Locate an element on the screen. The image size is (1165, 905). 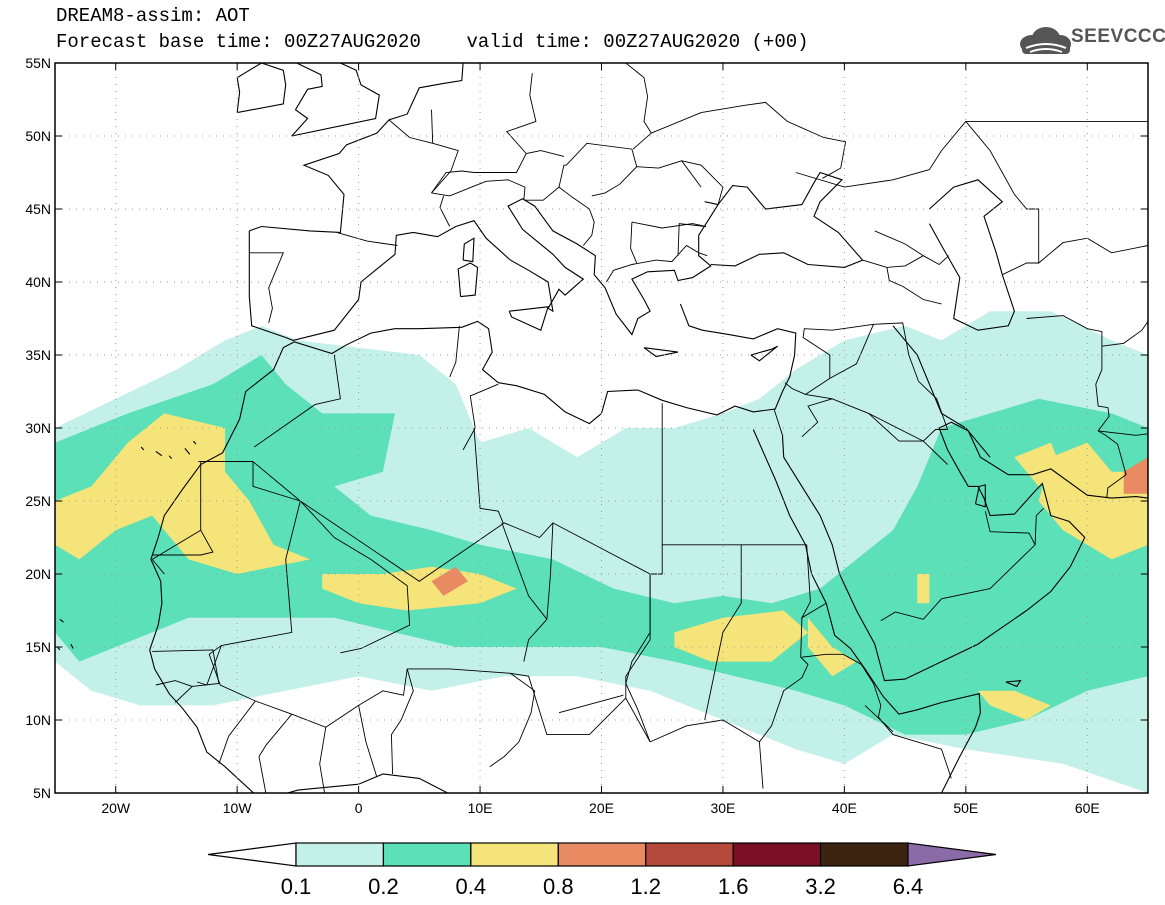
lon-tick-label: 50E is located at coordinates (965, 808).